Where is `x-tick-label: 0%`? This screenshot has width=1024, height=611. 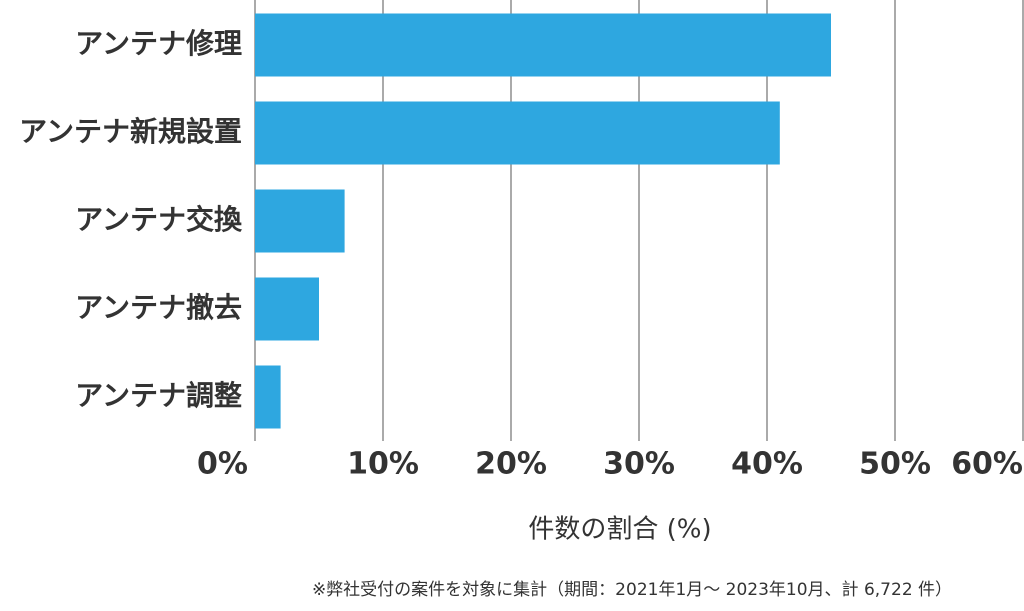 x-tick-label: 0% is located at coordinates (222, 464).